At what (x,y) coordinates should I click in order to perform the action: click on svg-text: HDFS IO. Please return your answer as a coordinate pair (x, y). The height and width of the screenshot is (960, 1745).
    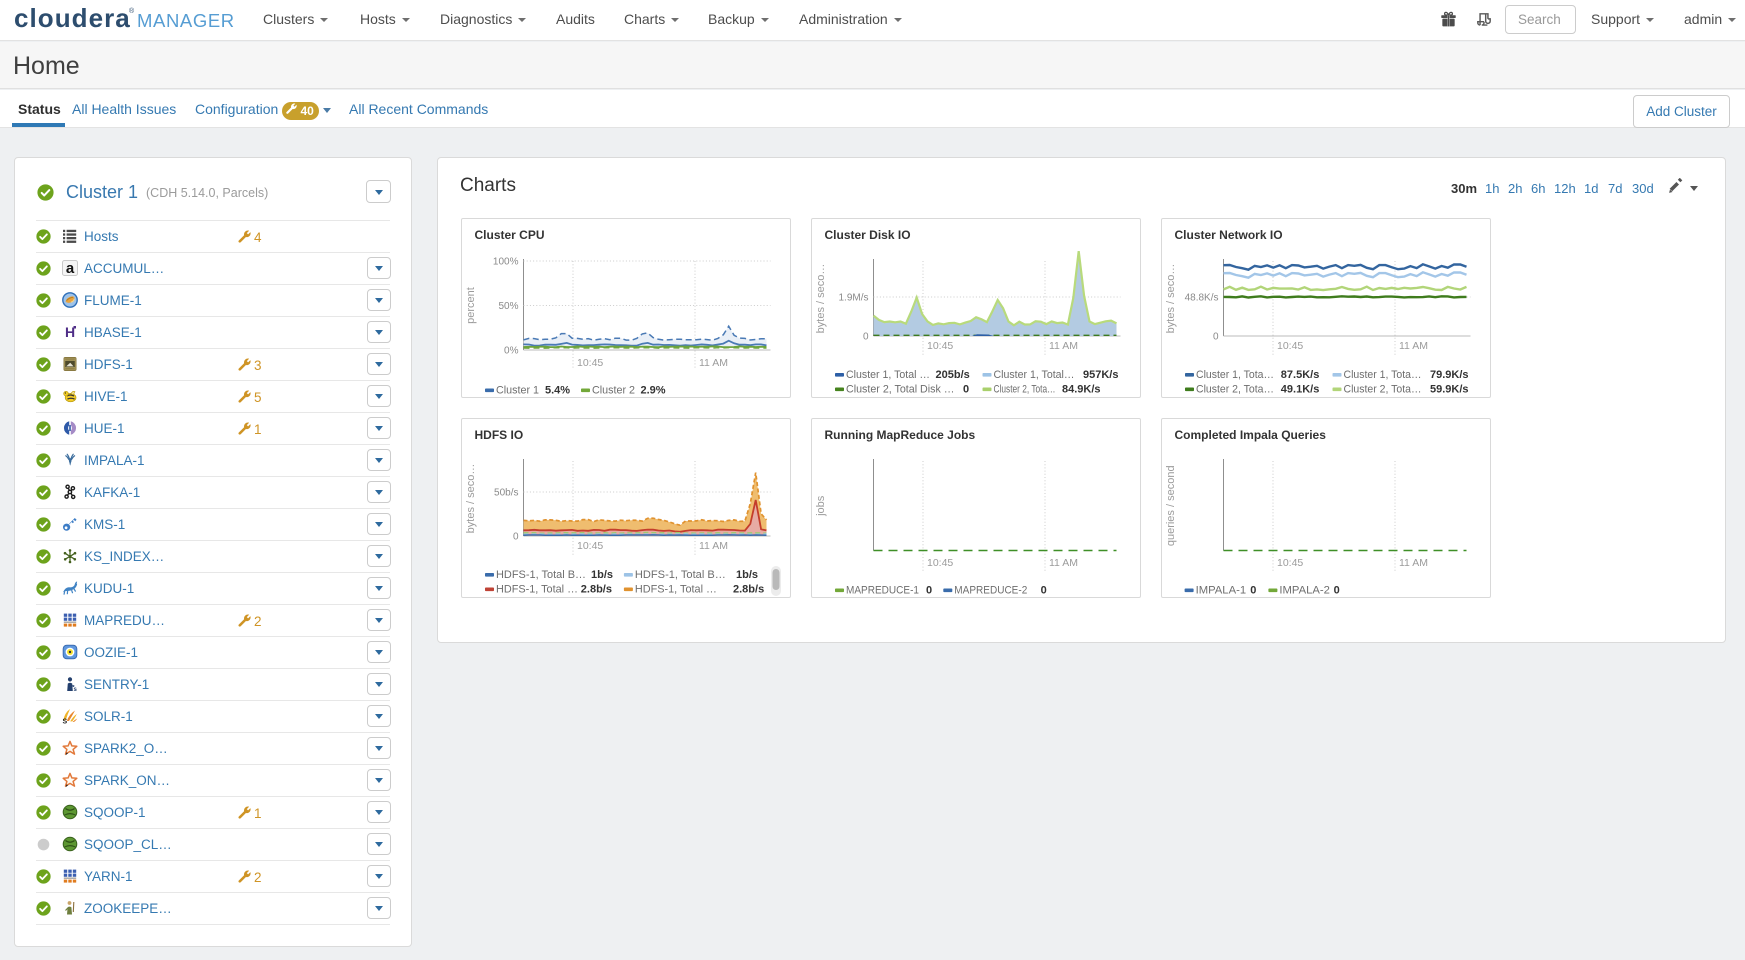
    Looking at the image, I should click on (499, 435).